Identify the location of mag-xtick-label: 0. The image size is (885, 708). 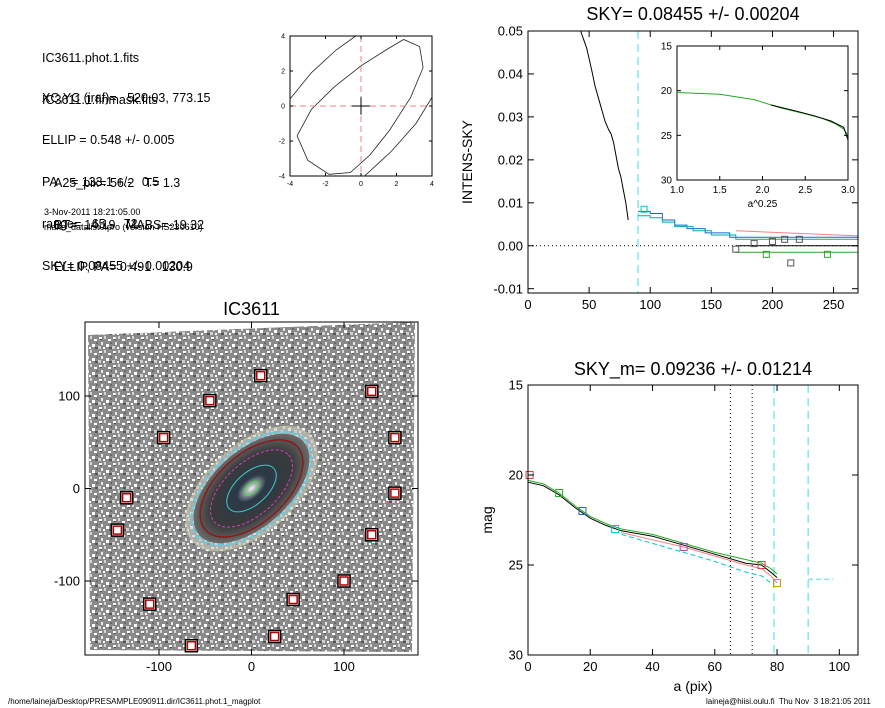
(527, 666).